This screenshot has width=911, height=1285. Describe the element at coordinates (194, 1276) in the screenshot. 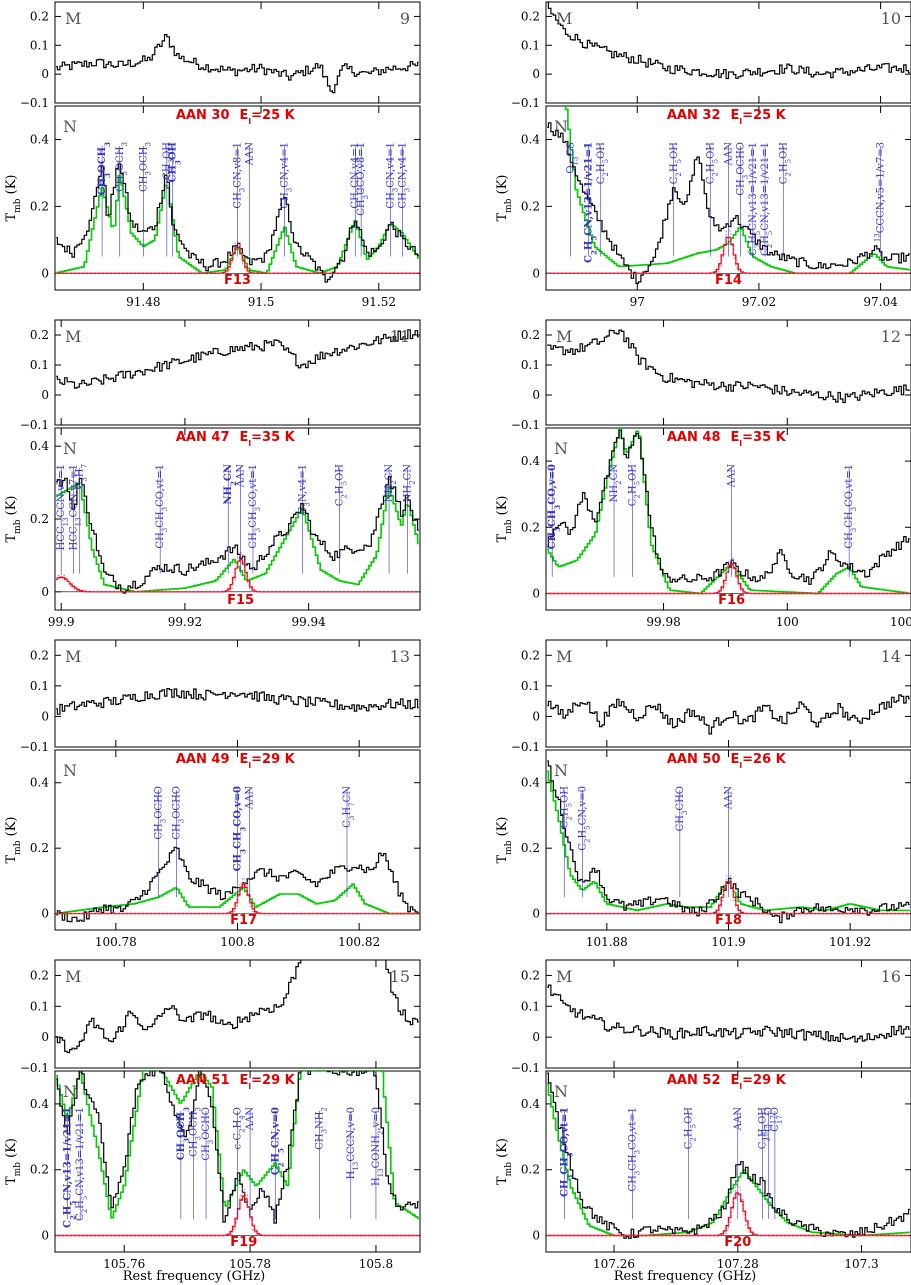

I see `x-axis-title-left: Rest frequency (GHz)` at that location.